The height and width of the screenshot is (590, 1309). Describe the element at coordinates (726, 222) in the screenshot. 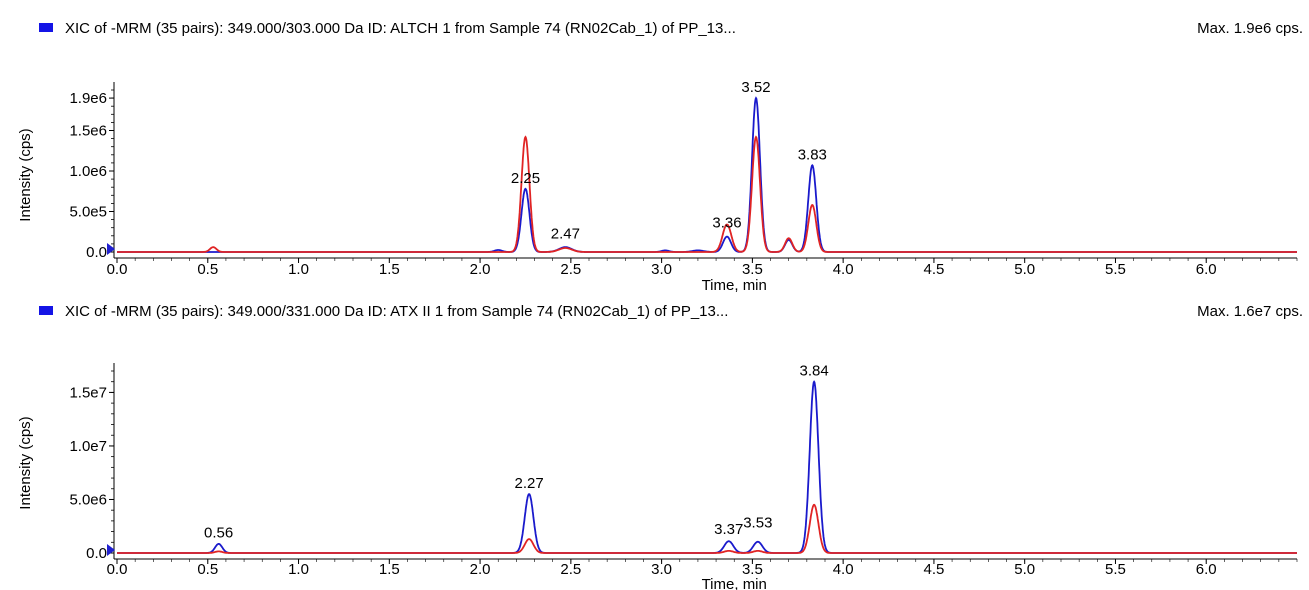

I see `peak-label: 3.36` at that location.